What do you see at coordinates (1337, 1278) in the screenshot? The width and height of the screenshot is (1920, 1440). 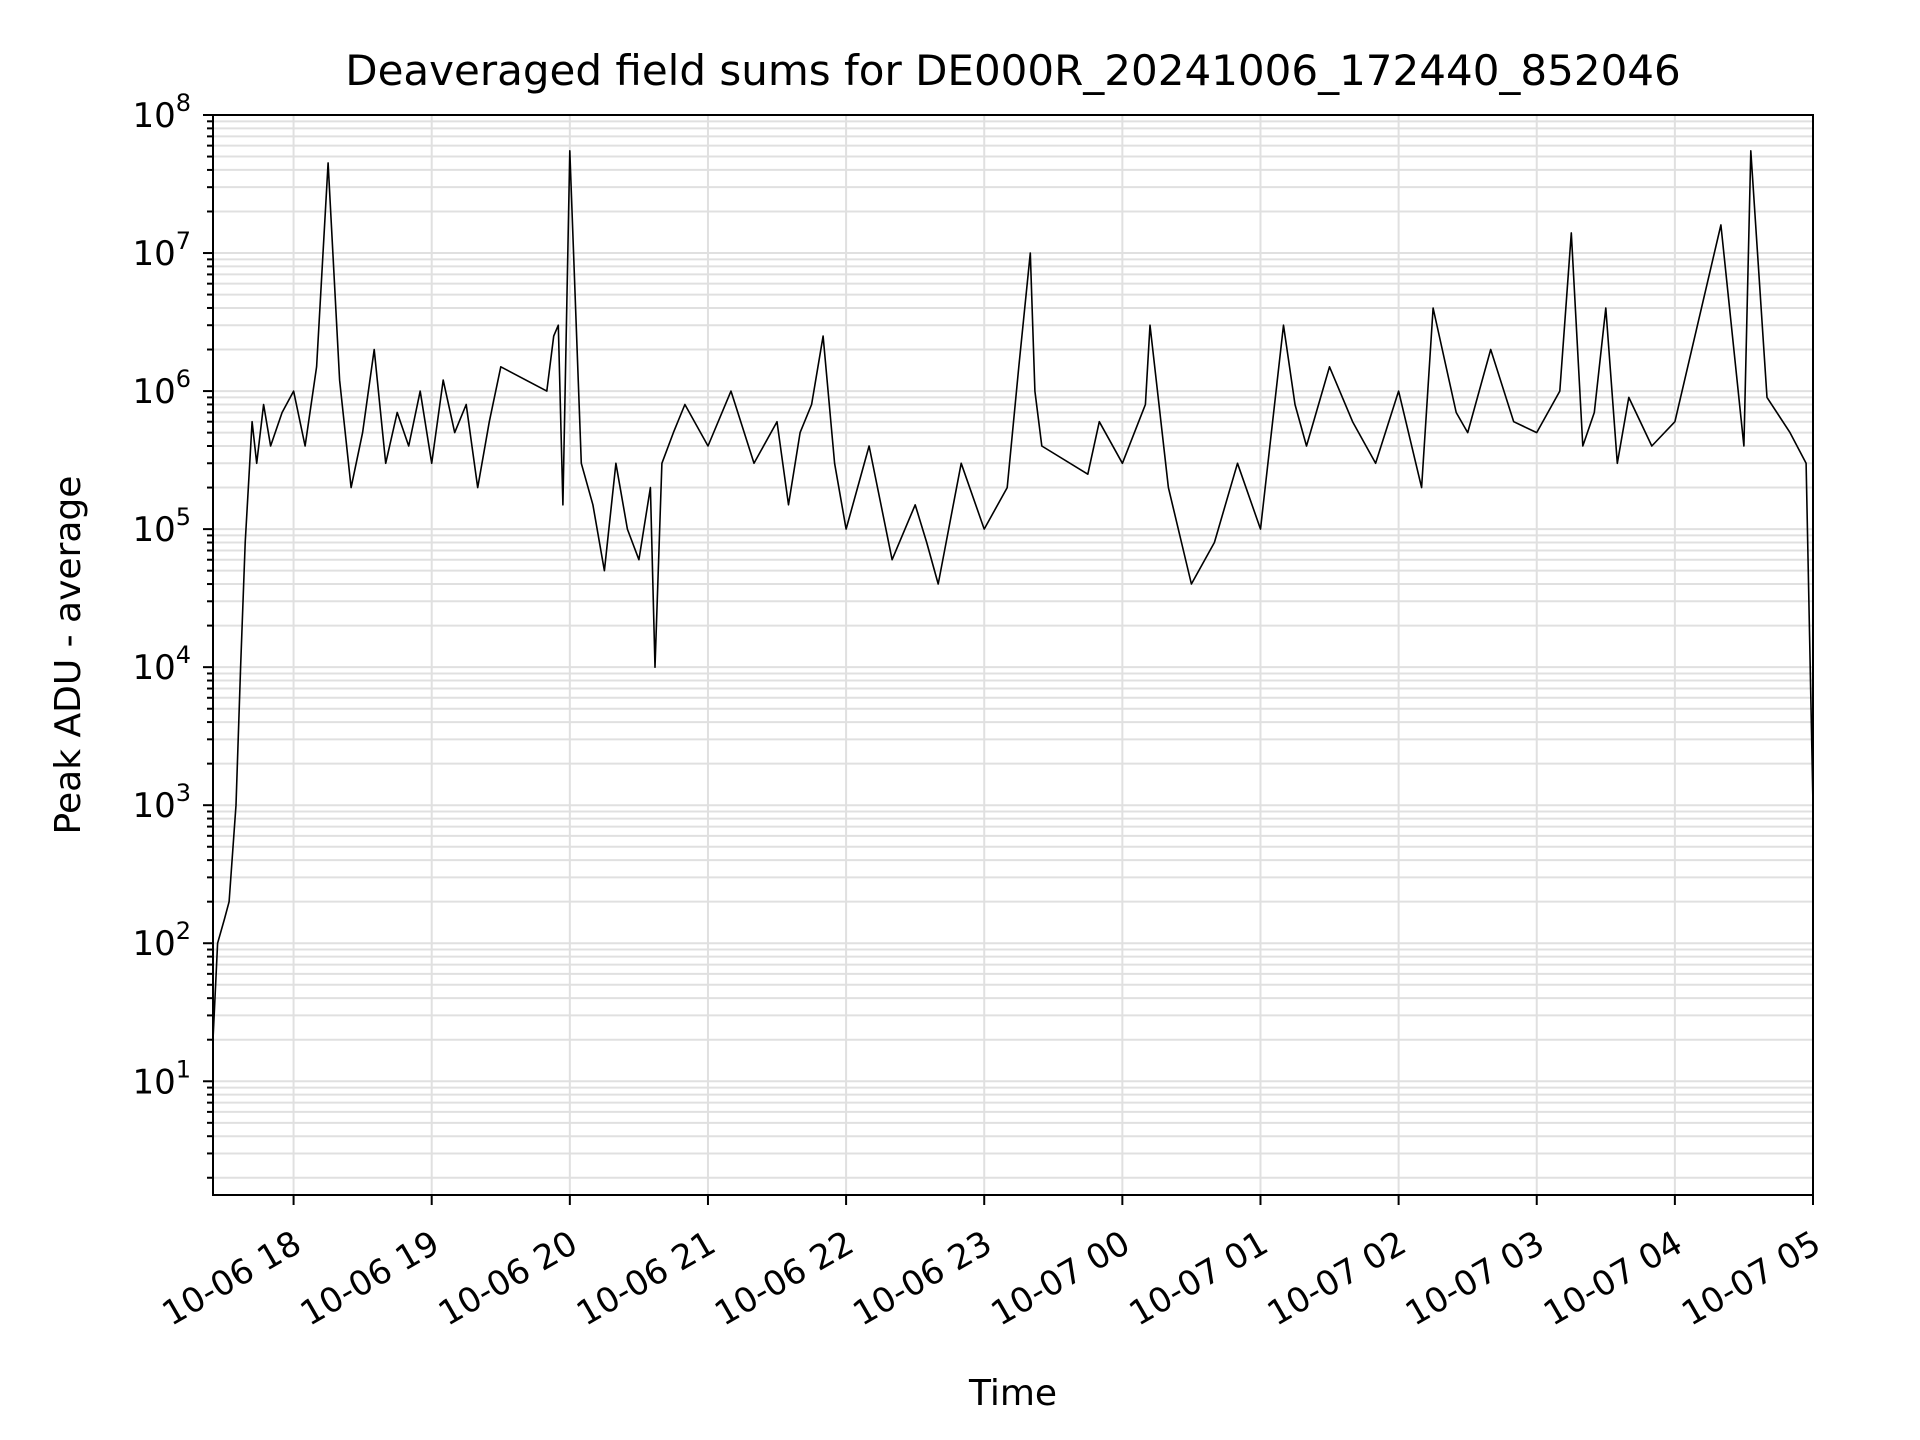 I see `x-tick-label: 10-07 02` at bounding box center [1337, 1278].